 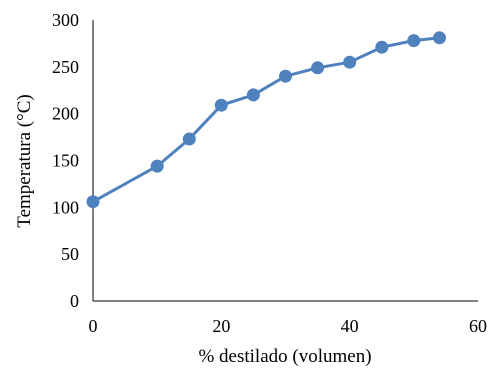 What do you see at coordinates (65, 67) in the screenshot?
I see `y-tick-label: 250` at bounding box center [65, 67].